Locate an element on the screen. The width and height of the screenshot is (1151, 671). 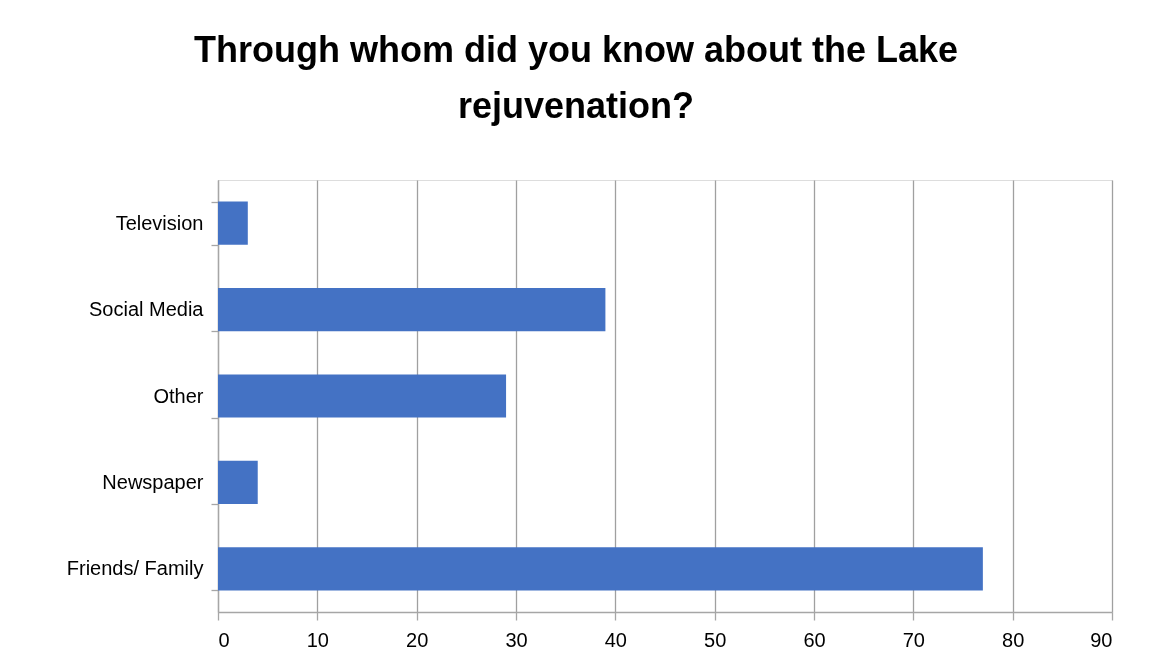
x-tick-label: 70 is located at coordinates (913, 639).